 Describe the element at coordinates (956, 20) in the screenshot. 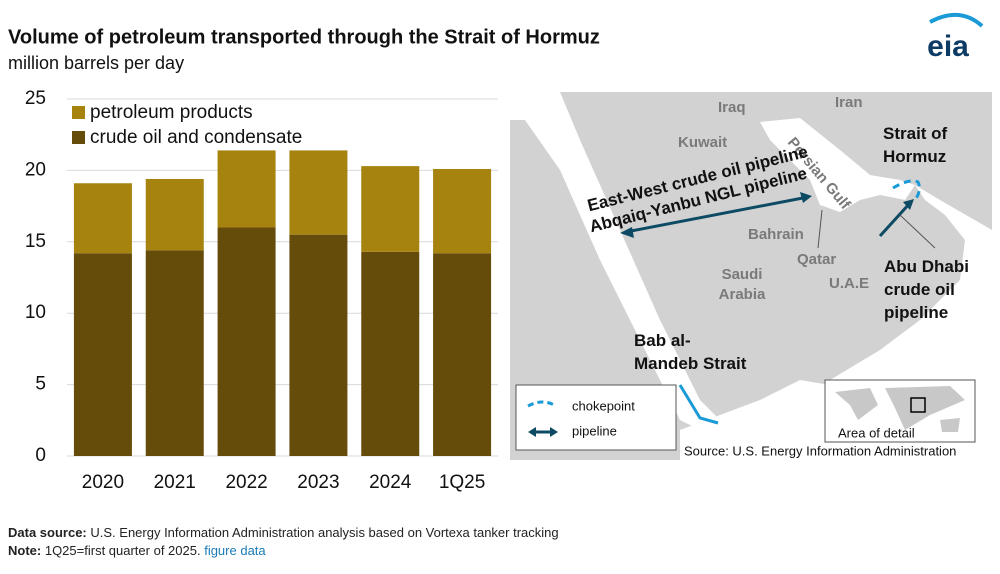

I see `logo-arc` at that location.